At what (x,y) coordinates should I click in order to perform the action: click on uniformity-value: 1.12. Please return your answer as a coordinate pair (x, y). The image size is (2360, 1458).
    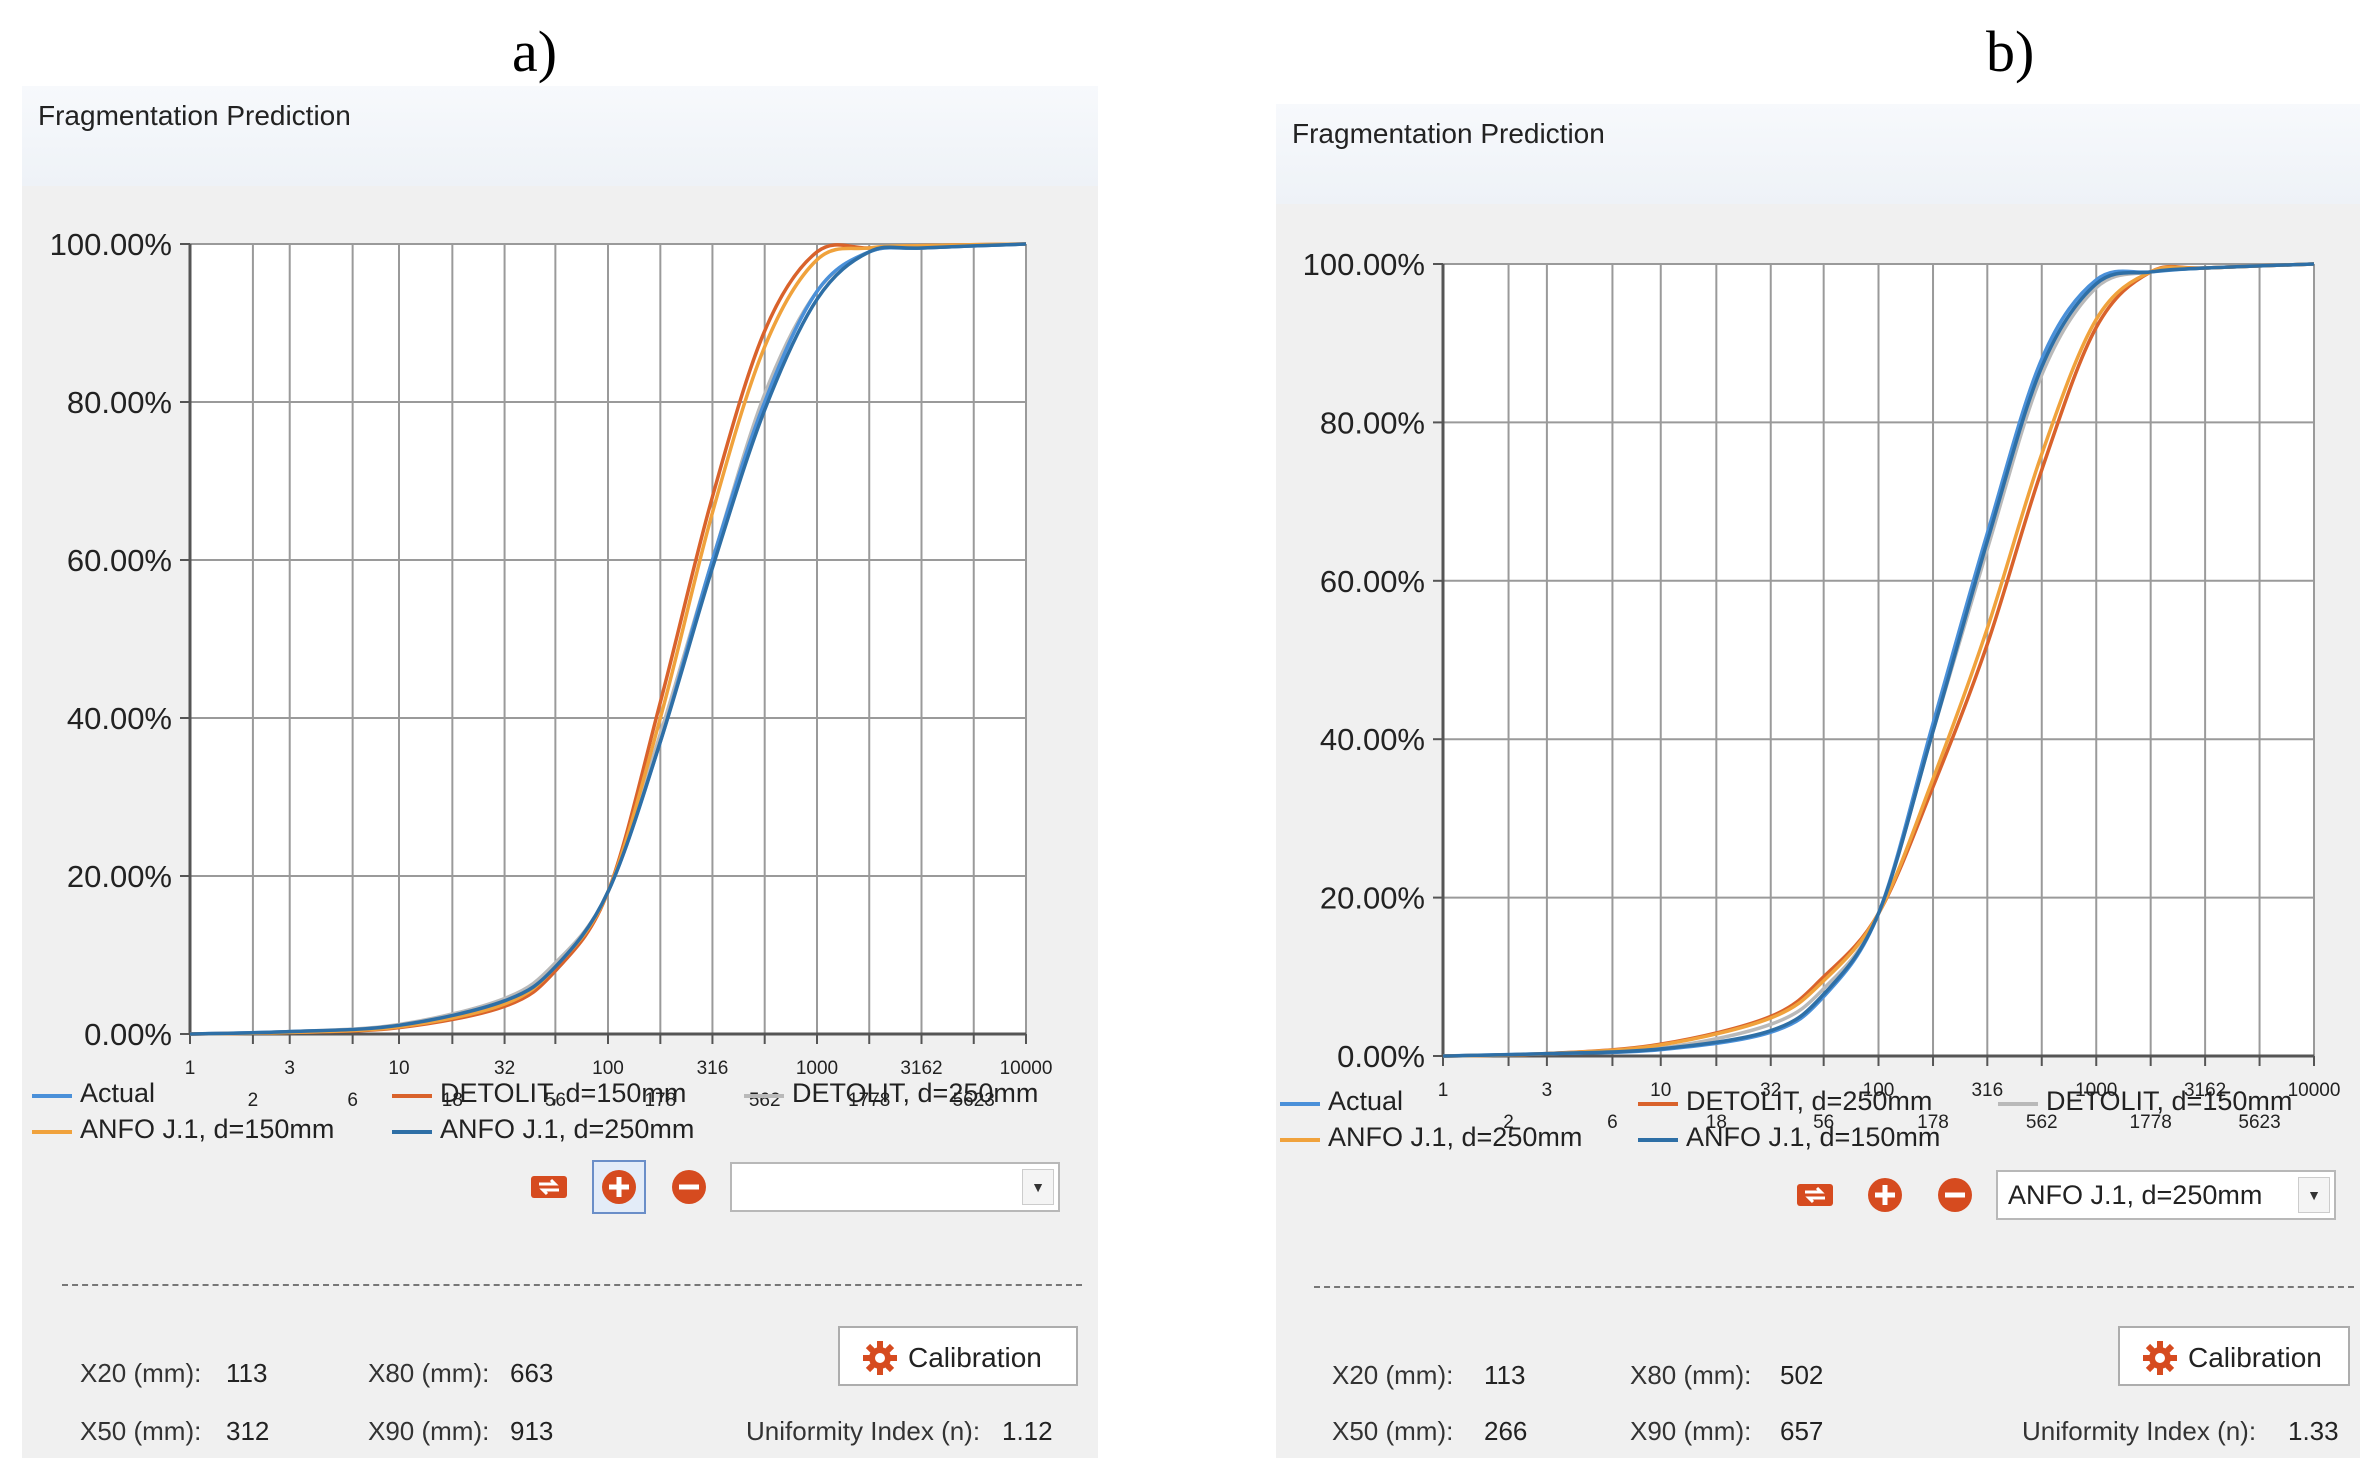
    Looking at the image, I should click on (1027, 1431).